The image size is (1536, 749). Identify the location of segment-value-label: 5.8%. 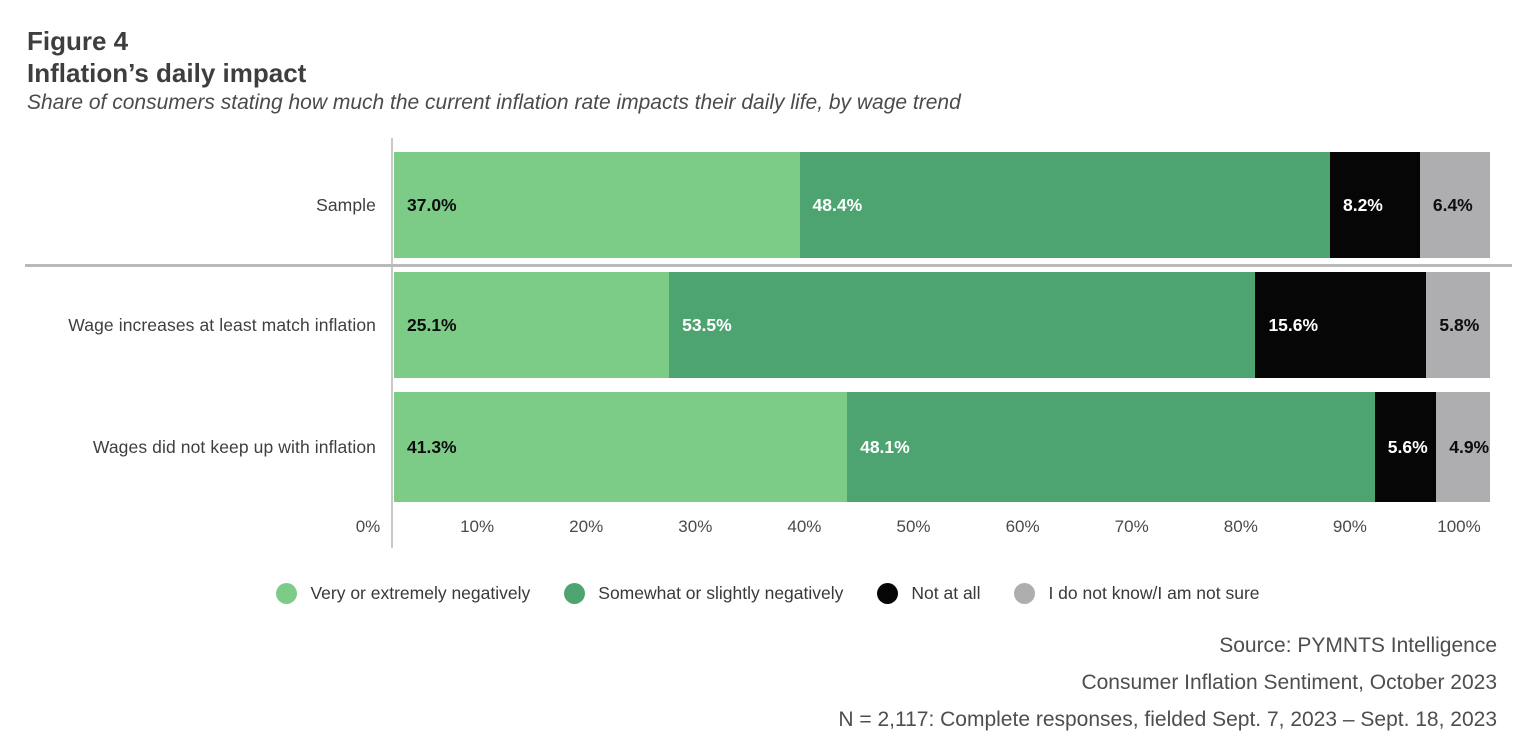
(1459, 324).